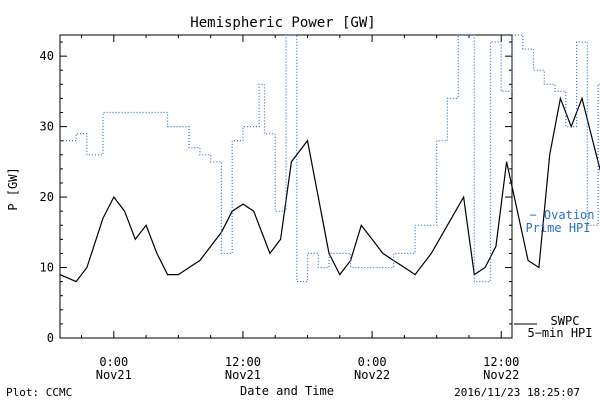 This screenshot has height=400, width=600. I want to click on plot-credit: Plot: CCMC, so click(39, 392).